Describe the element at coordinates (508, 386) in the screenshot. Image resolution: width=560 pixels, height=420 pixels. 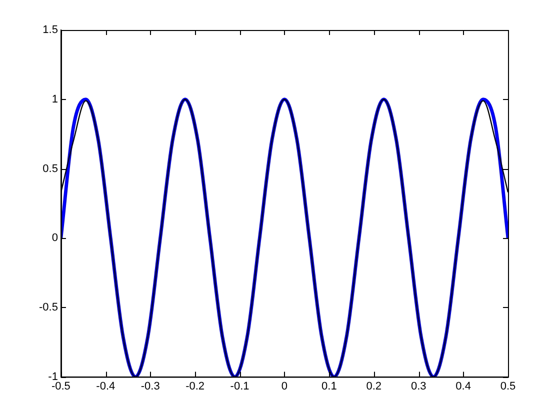
I see `x-tick-label: 0.5` at that location.